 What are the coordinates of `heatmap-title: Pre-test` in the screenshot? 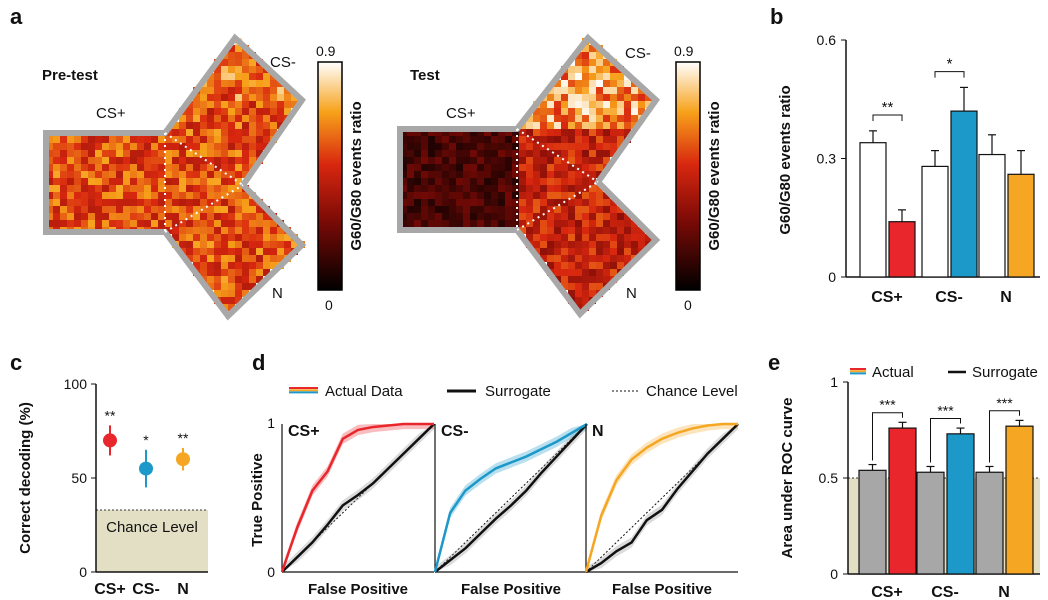 It's located at (70, 75).